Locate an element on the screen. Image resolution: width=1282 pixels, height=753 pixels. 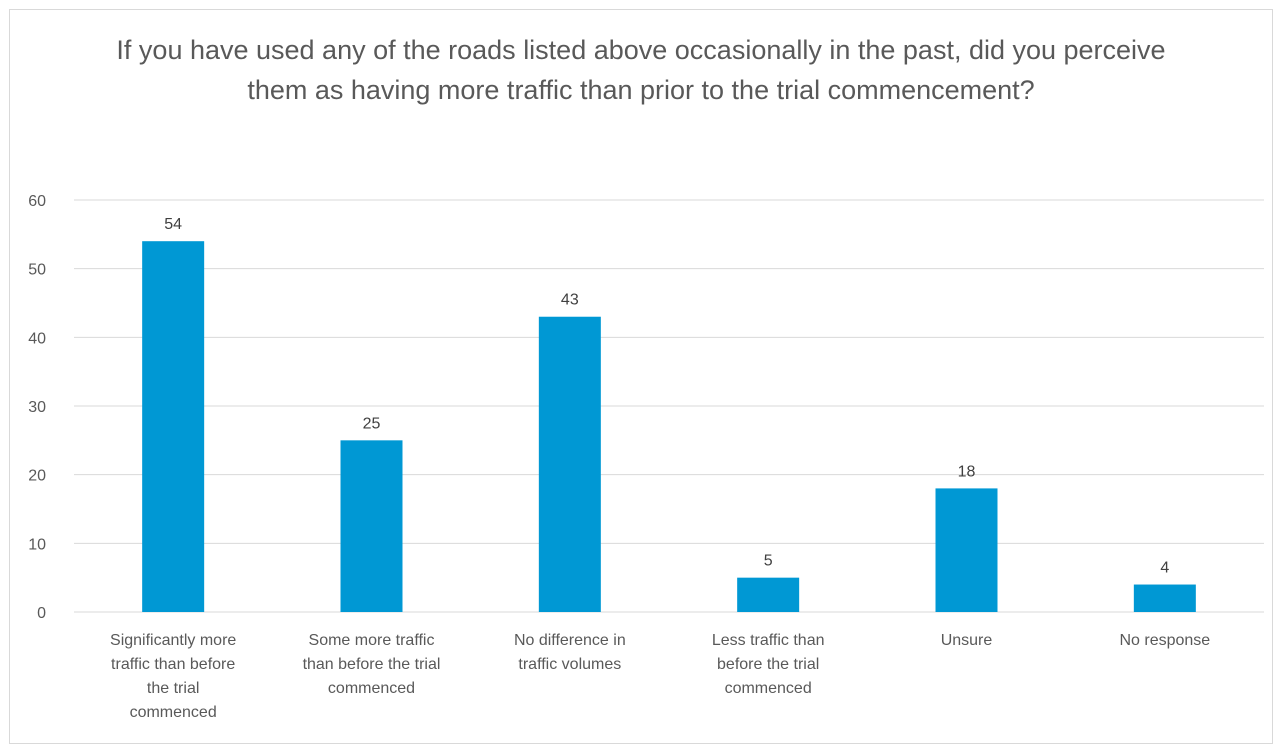
category-label-line: before the trial is located at coordinates (768, 664).